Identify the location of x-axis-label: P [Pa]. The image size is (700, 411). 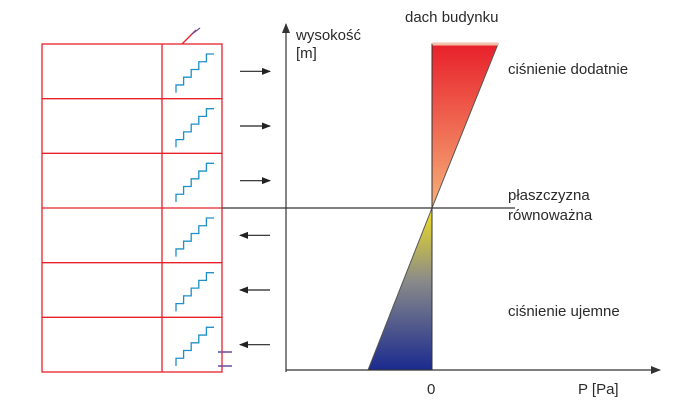
(598, 389).